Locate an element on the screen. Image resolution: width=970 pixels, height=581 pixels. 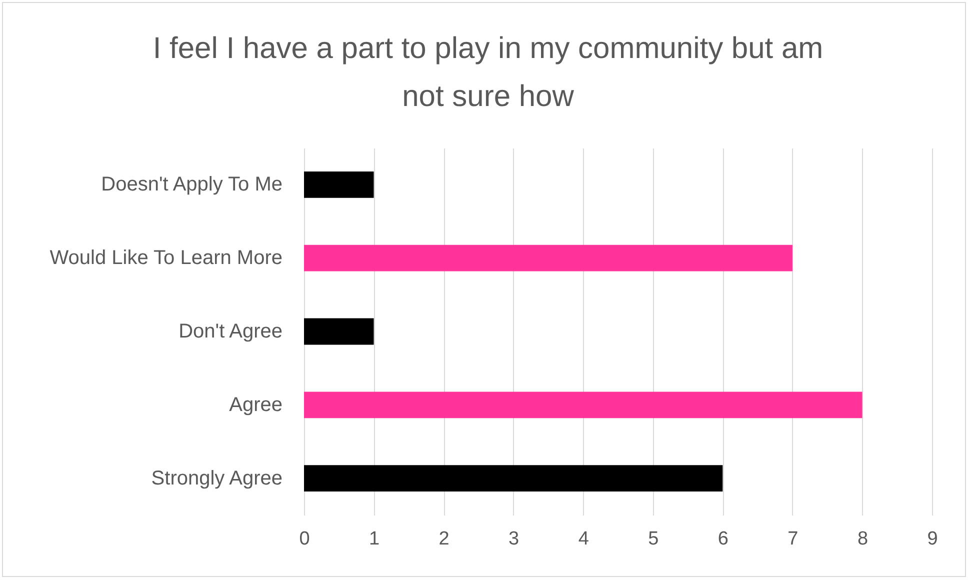
x-tick-label: 0 is located at coordinates (304, 539).